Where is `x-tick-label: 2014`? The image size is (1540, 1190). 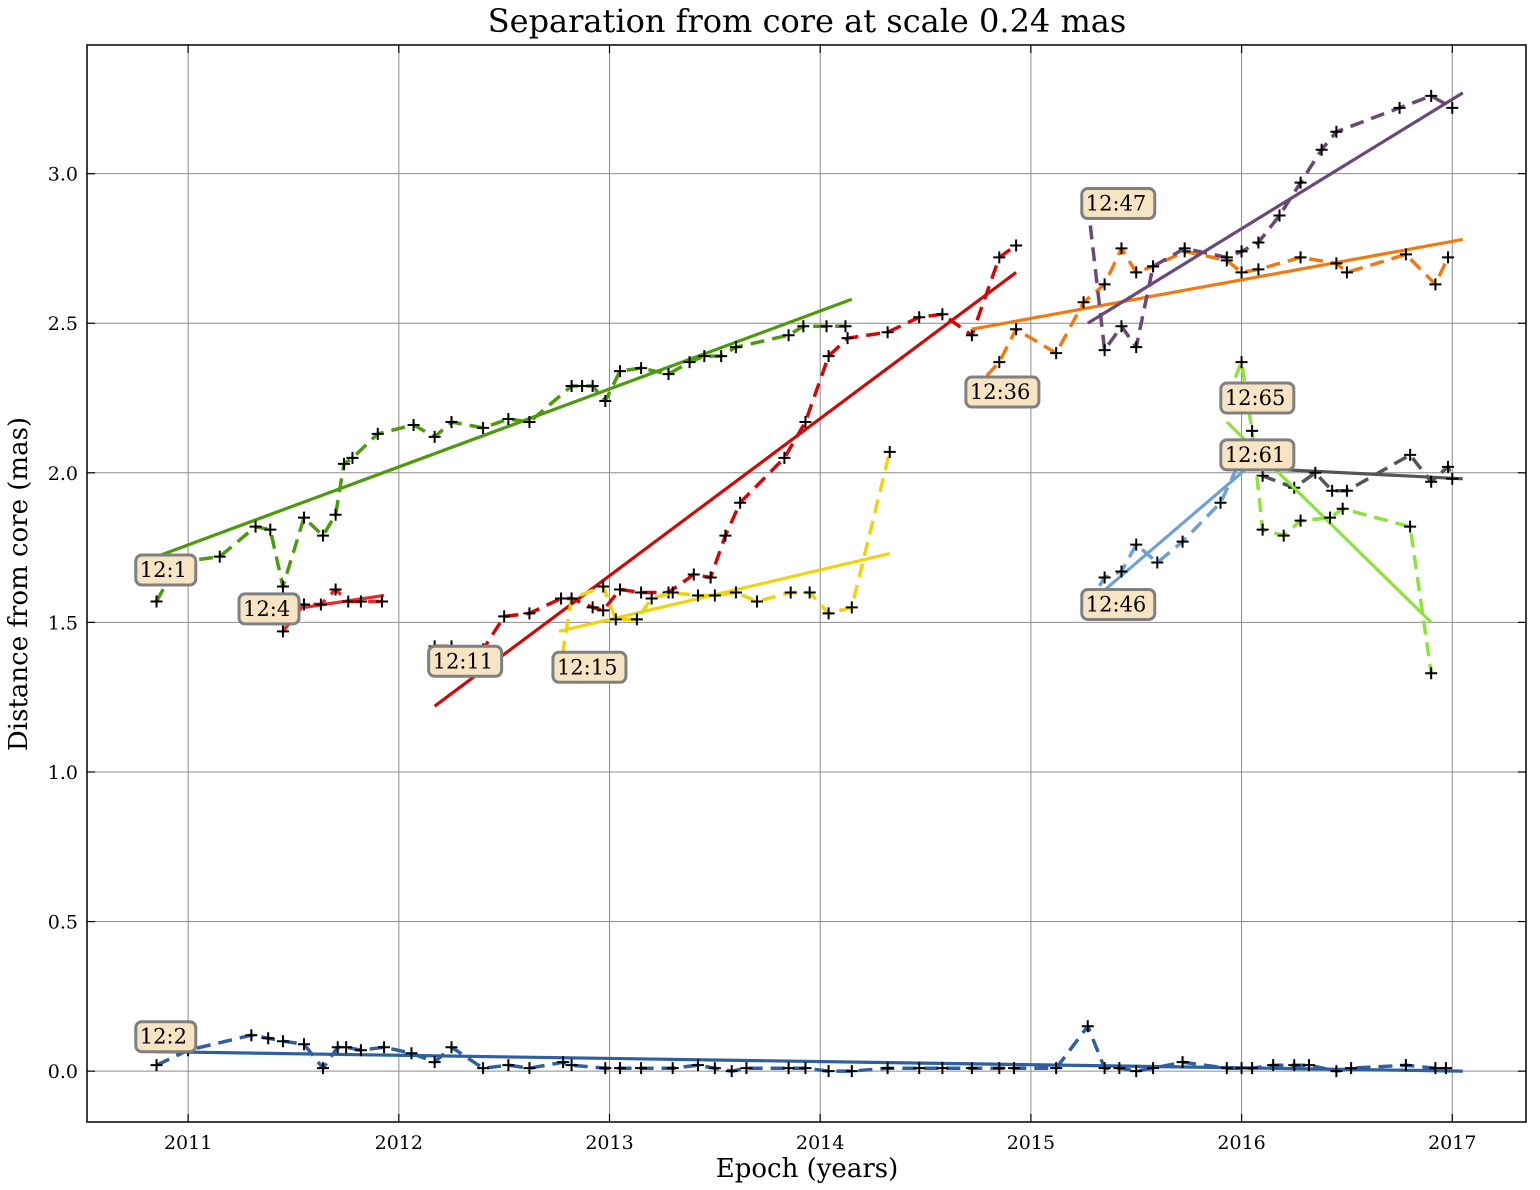 x-tick-label: 2014 is located at coordinates (820, 1143).